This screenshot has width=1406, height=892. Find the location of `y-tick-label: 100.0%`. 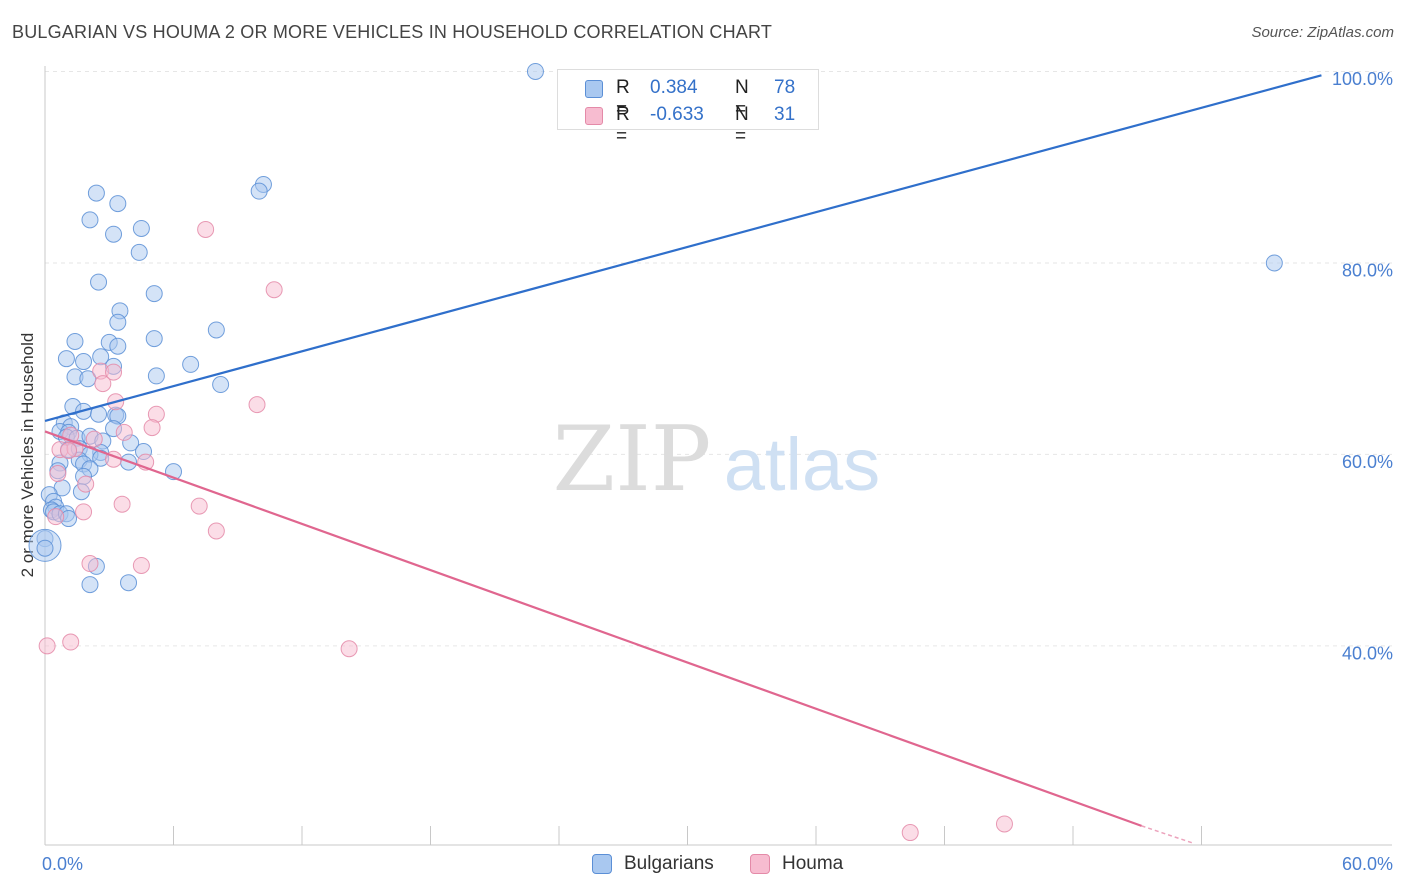

y-tick-label: 100.0% is located at coordinates (1362, 79).